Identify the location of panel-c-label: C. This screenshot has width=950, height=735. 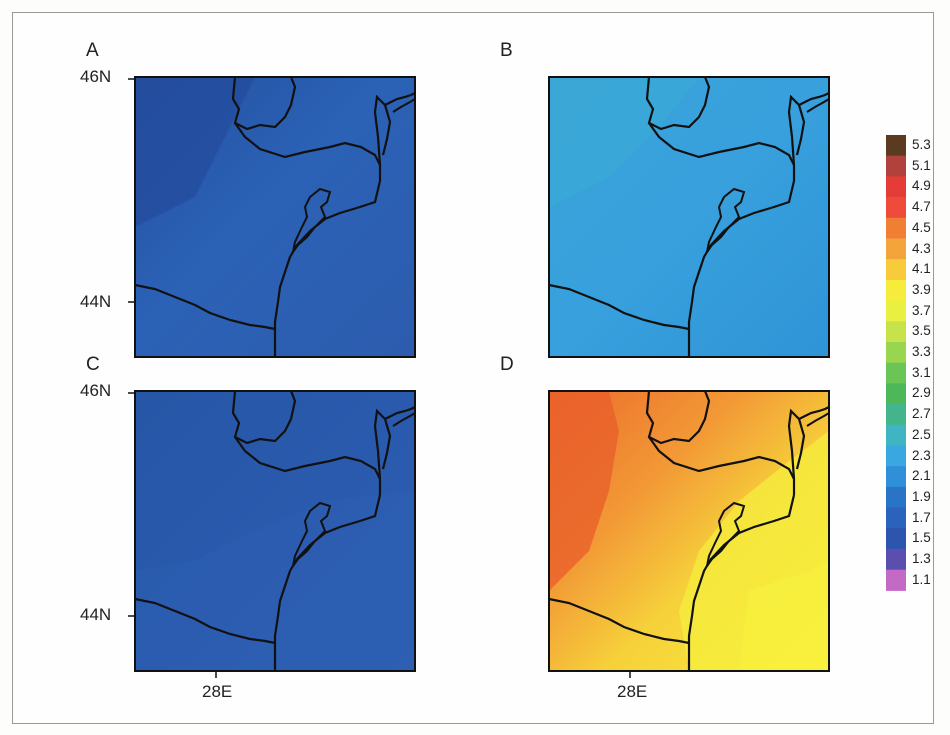
(93, 364).